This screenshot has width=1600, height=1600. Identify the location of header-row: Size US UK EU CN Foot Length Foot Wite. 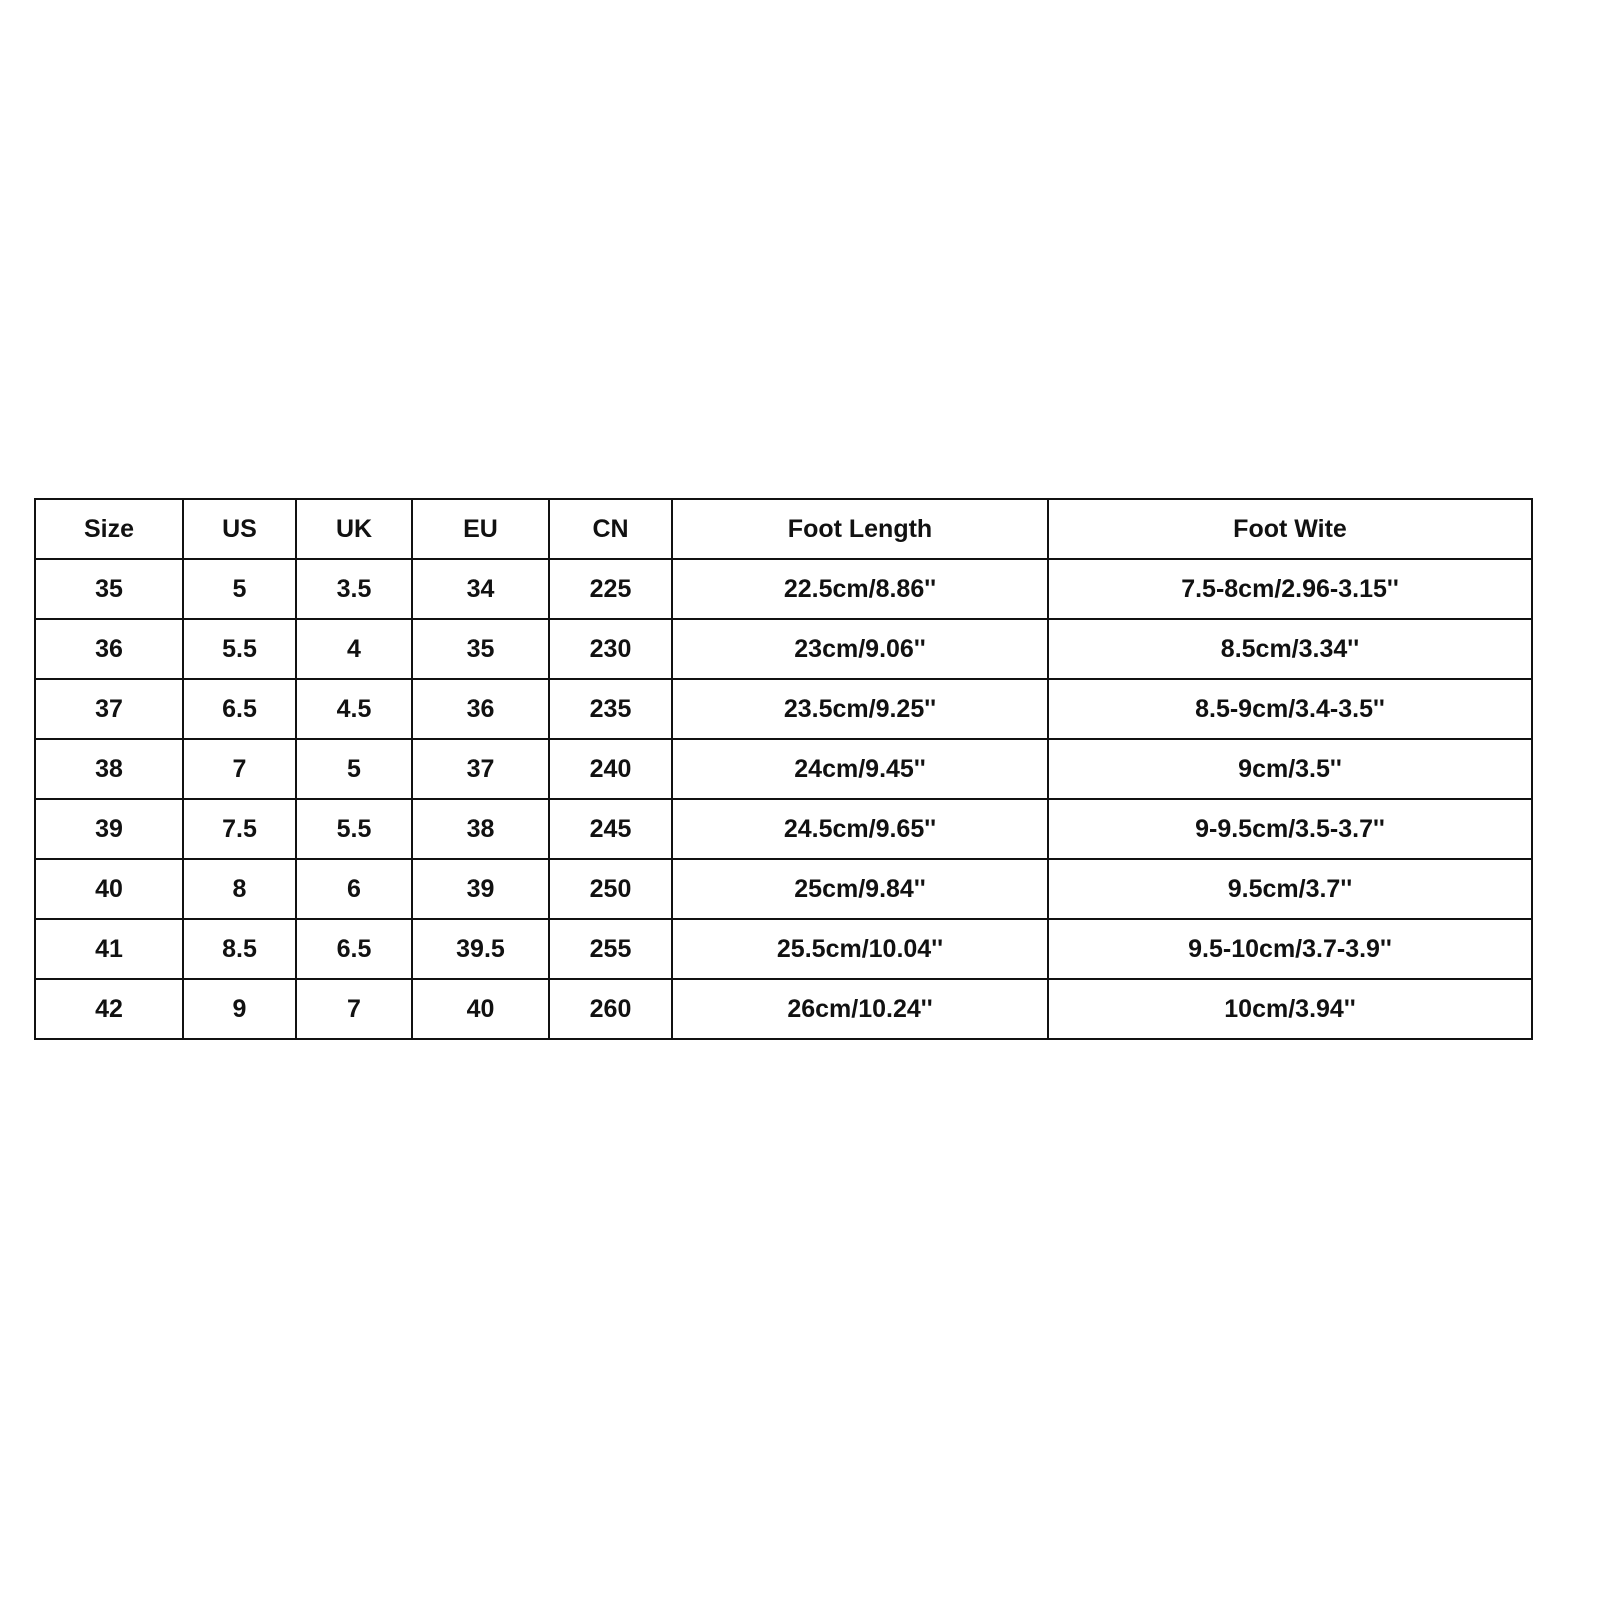
(783, 529).